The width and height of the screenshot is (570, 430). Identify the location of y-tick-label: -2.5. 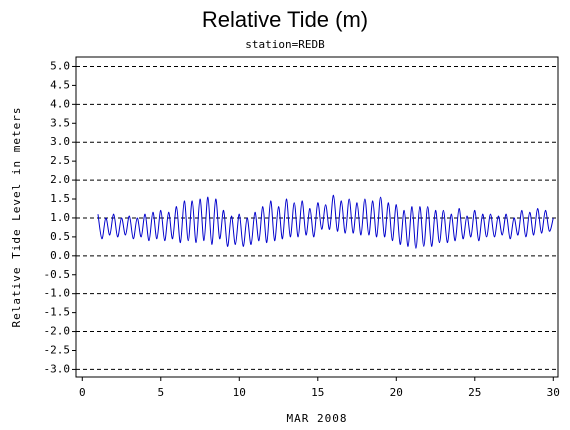
(57, 349).